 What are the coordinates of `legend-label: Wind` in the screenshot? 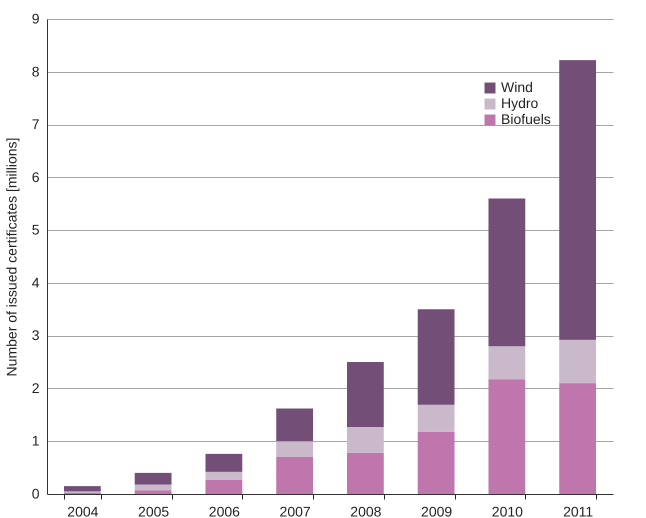 It's located at (517, 87).